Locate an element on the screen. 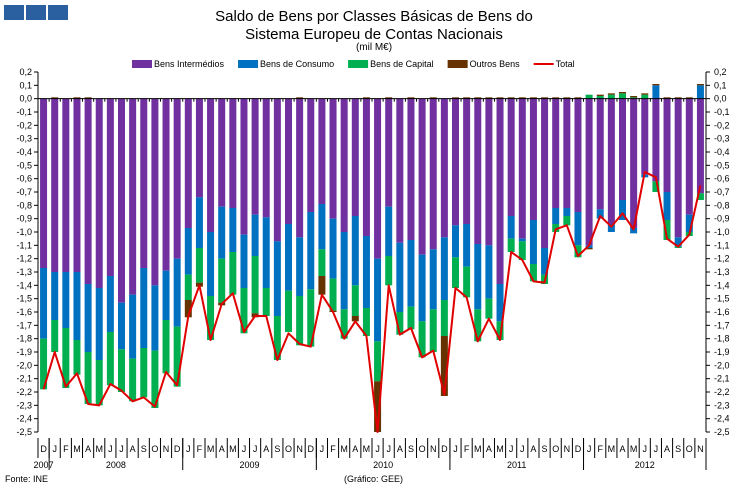  y-tick-label-right: -0,3 is located at coordinates (722, 139).